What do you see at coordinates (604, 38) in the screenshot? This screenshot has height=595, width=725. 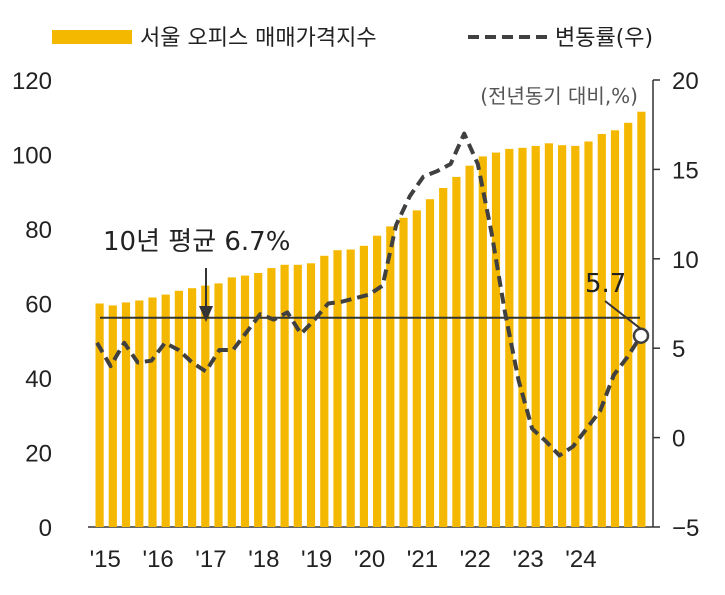 I see `legend-line-label: 변동률(우)` at bounding box center [604, 38].